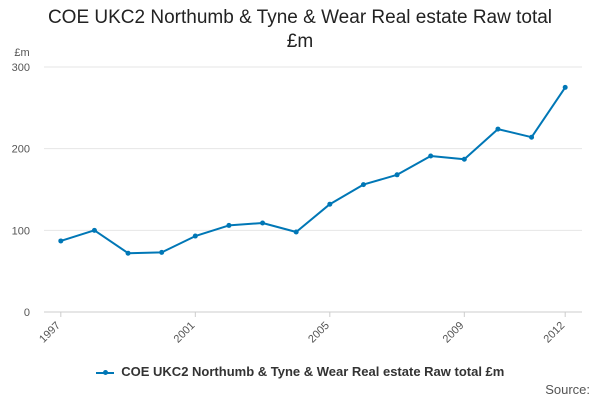  What do you see at coordinates (319, 333) in the screenshot?
I see `x-tick-label: 2005` at bounding box center [319, 333].